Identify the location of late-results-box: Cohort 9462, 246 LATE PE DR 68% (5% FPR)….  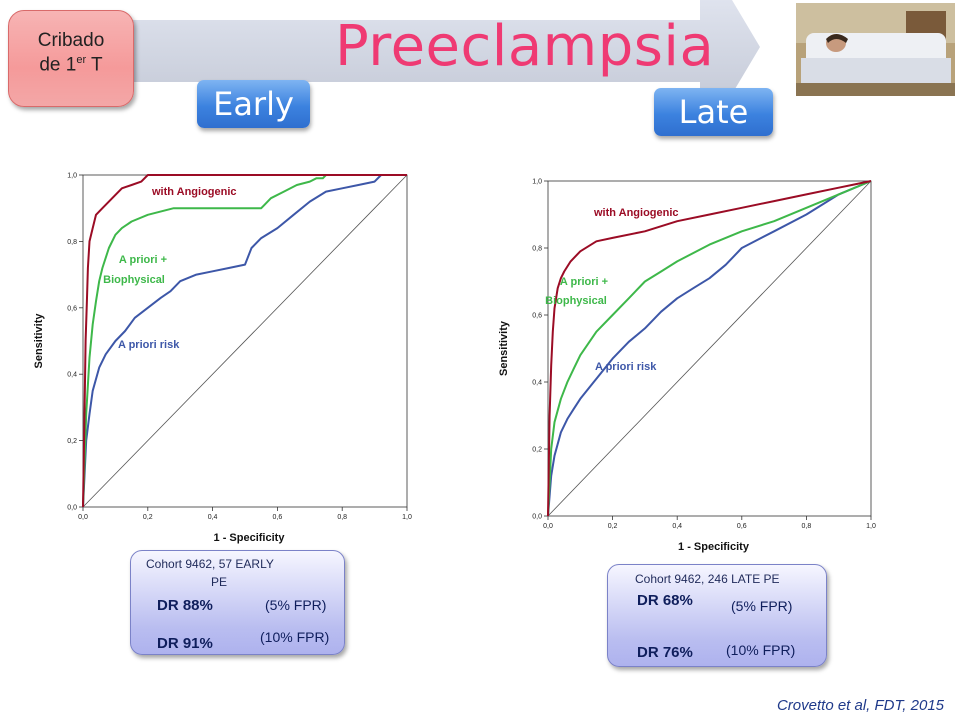
(717, 615).